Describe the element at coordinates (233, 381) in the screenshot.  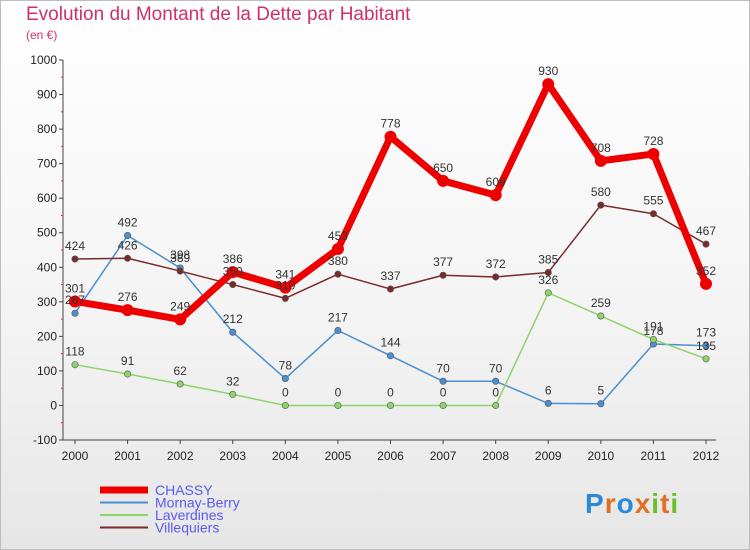
I see `data-label-laverdines: 32` at that location.